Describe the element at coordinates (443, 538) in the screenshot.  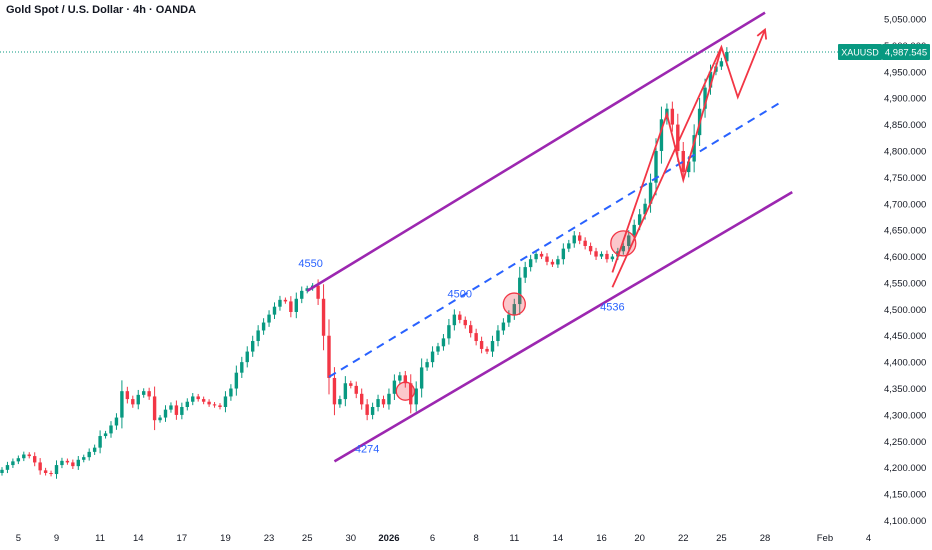
I see `x-axis: 5 9 11 14 17 19 23 25 30 2026 6 8 11 14 16 20 22 25 28 Feb 4` at that location.